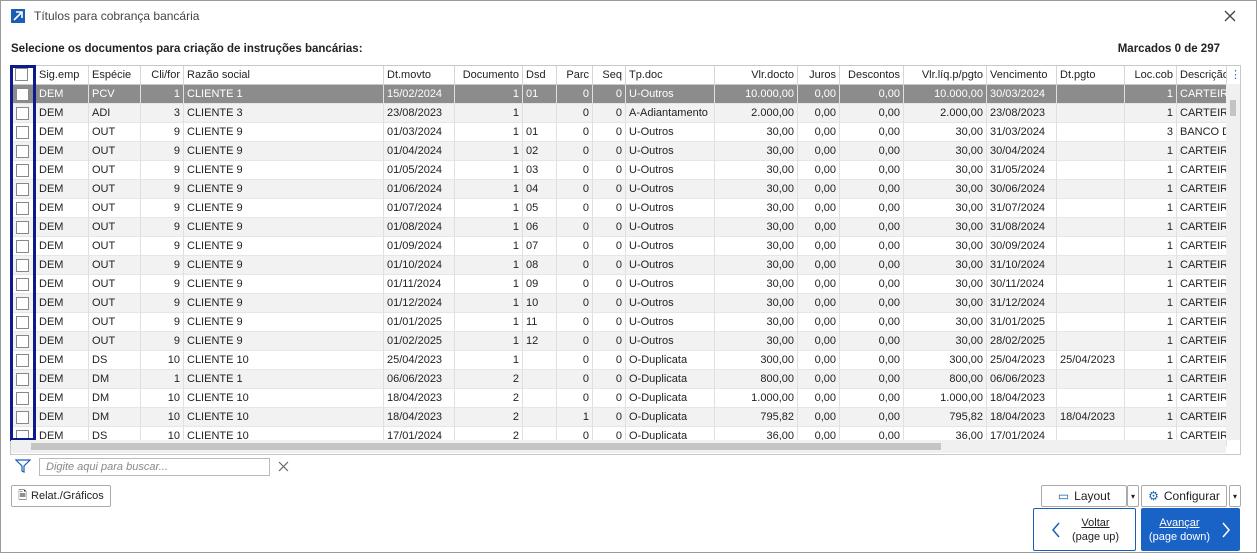 This screenshot has height=560, width=1257. What do you see at coordinates (945, 75) in the screenshot?
I see `column-header: Vlr.líq.p/pgto` at bounding box center [945, 75].